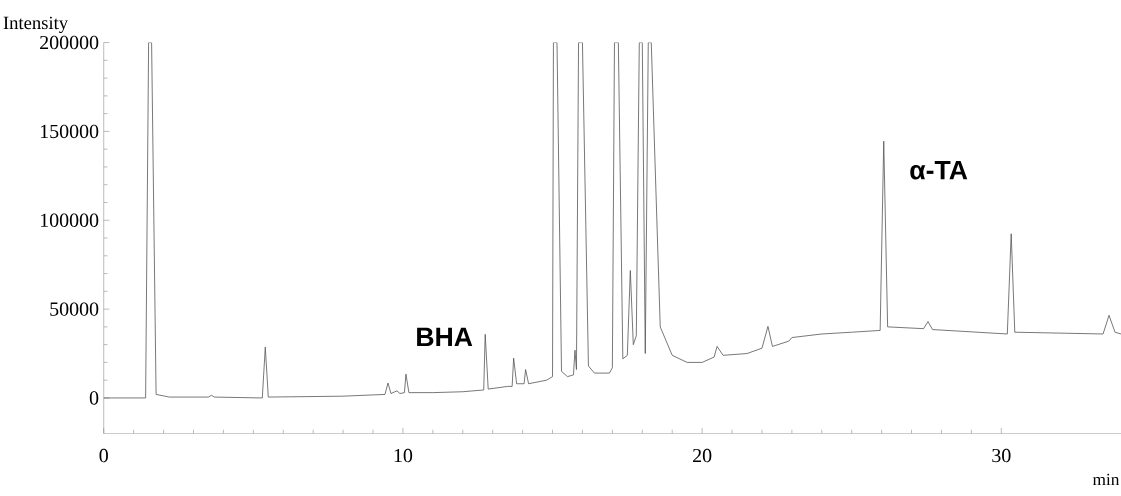 The width and height of the screenshot is (1121, 496). What do you see at coordinates (1001, 455) in the screenshot?
I see `x-tick-label: 30` at bounding box center [1001, 455].